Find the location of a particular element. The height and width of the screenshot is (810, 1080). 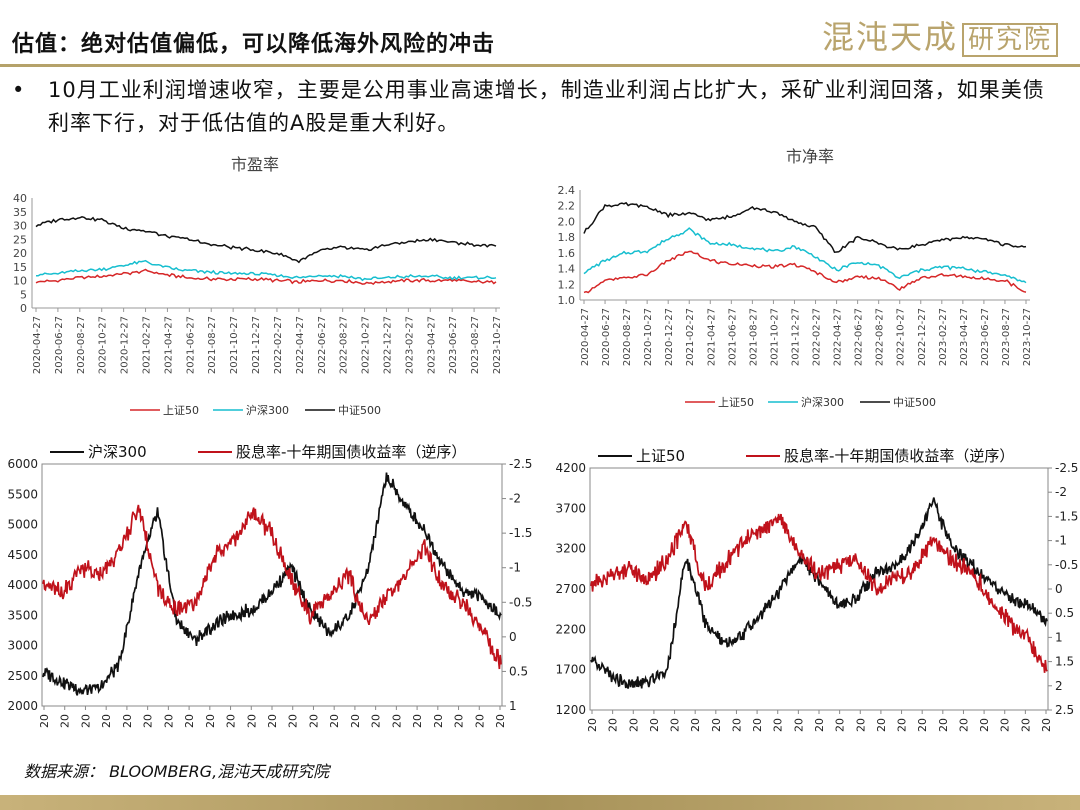

y2-tick-label: -2.5 is located at coordinates (520, 464).